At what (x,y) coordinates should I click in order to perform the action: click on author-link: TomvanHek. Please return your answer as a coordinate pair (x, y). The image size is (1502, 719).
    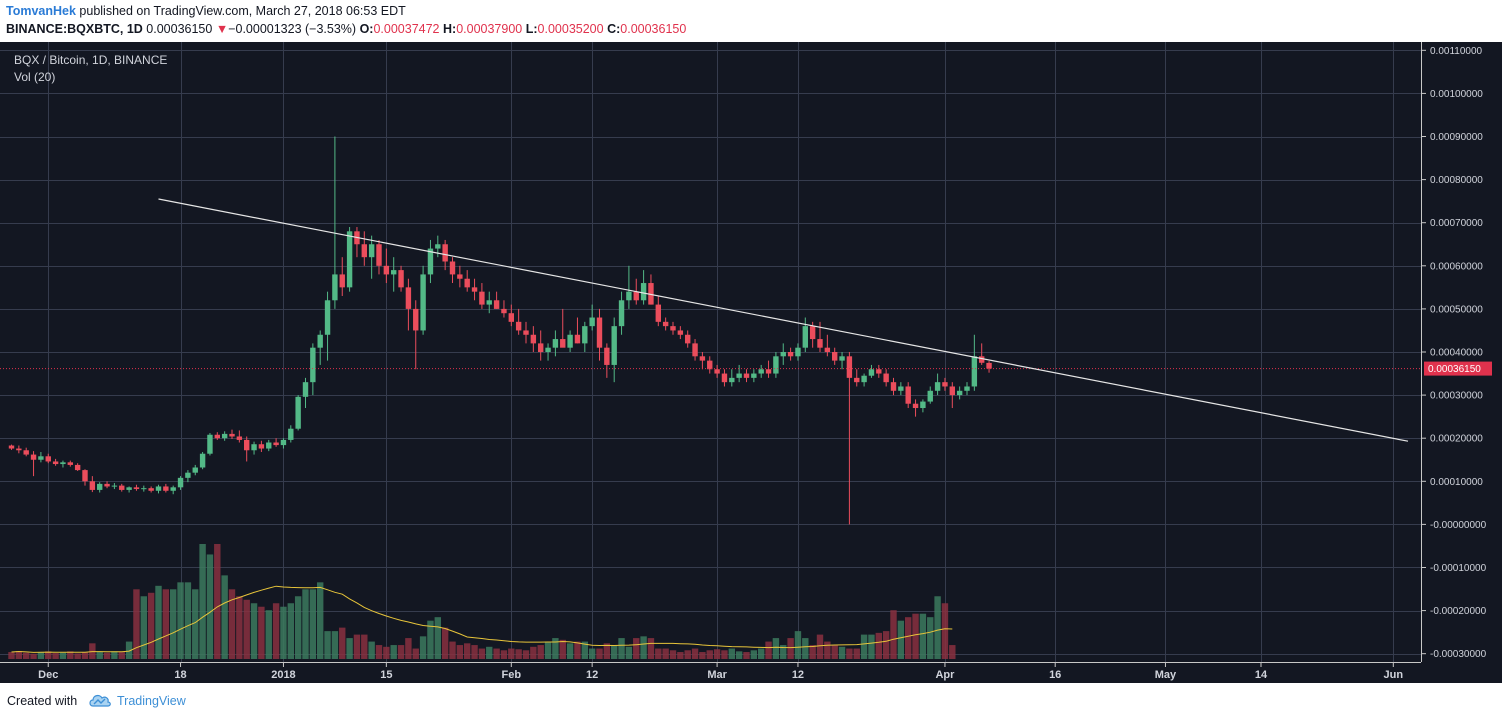
    Looking at the image, I should click on (41, 11).